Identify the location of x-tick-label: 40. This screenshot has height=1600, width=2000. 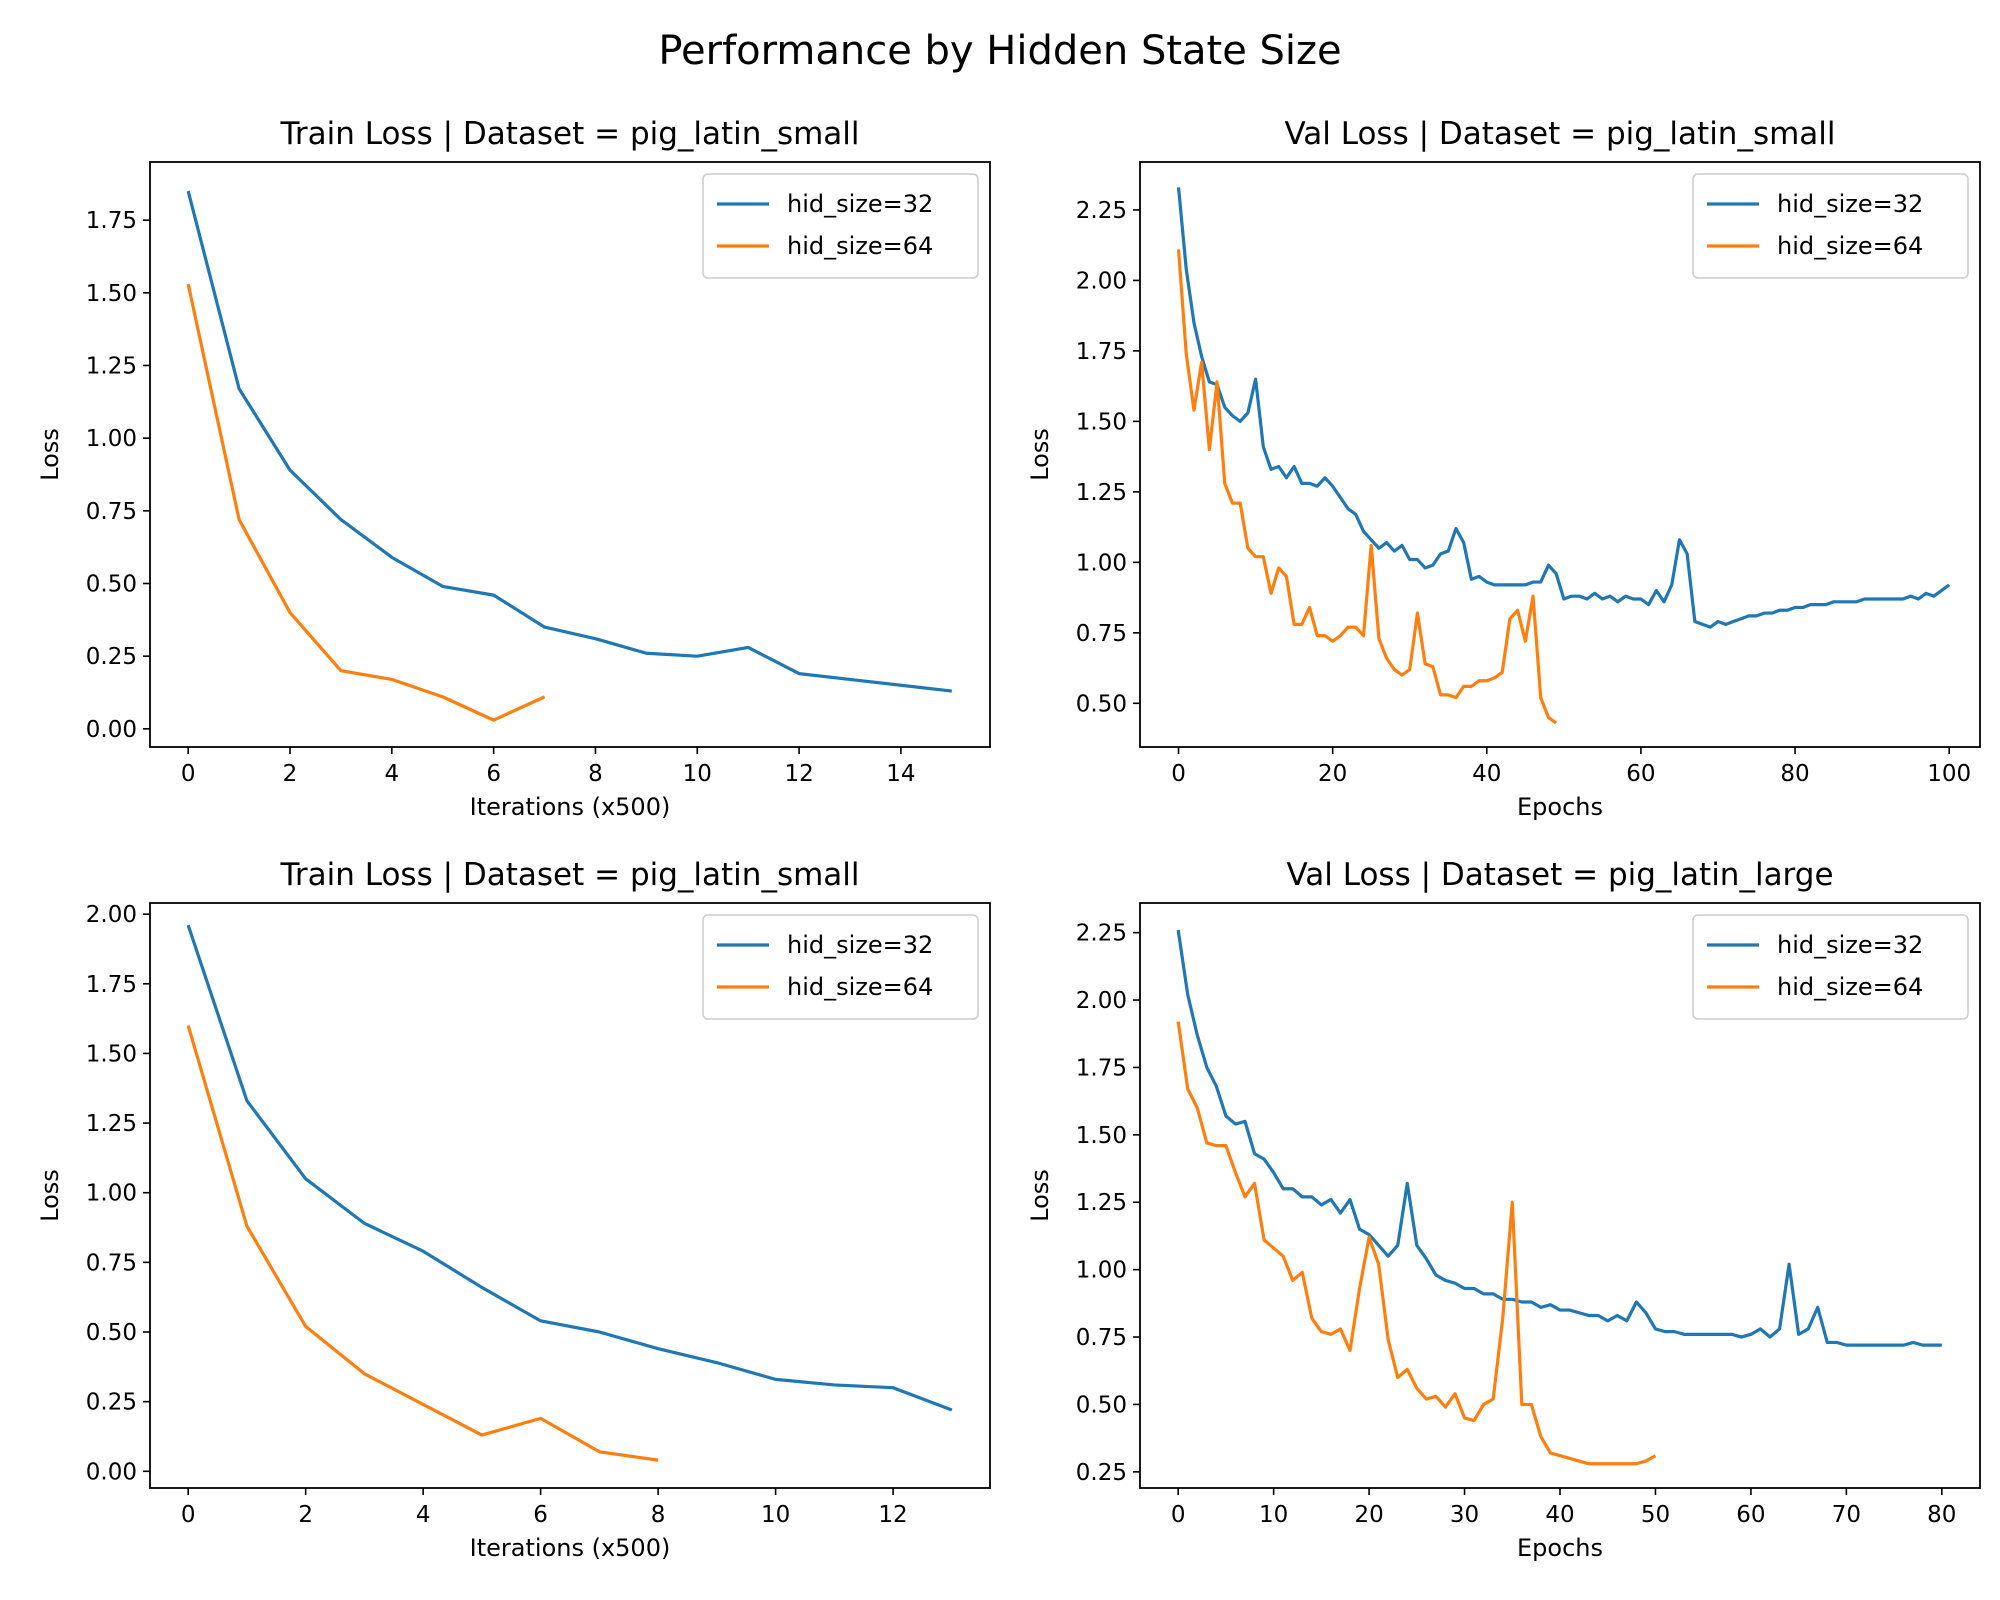
(1486, 774).